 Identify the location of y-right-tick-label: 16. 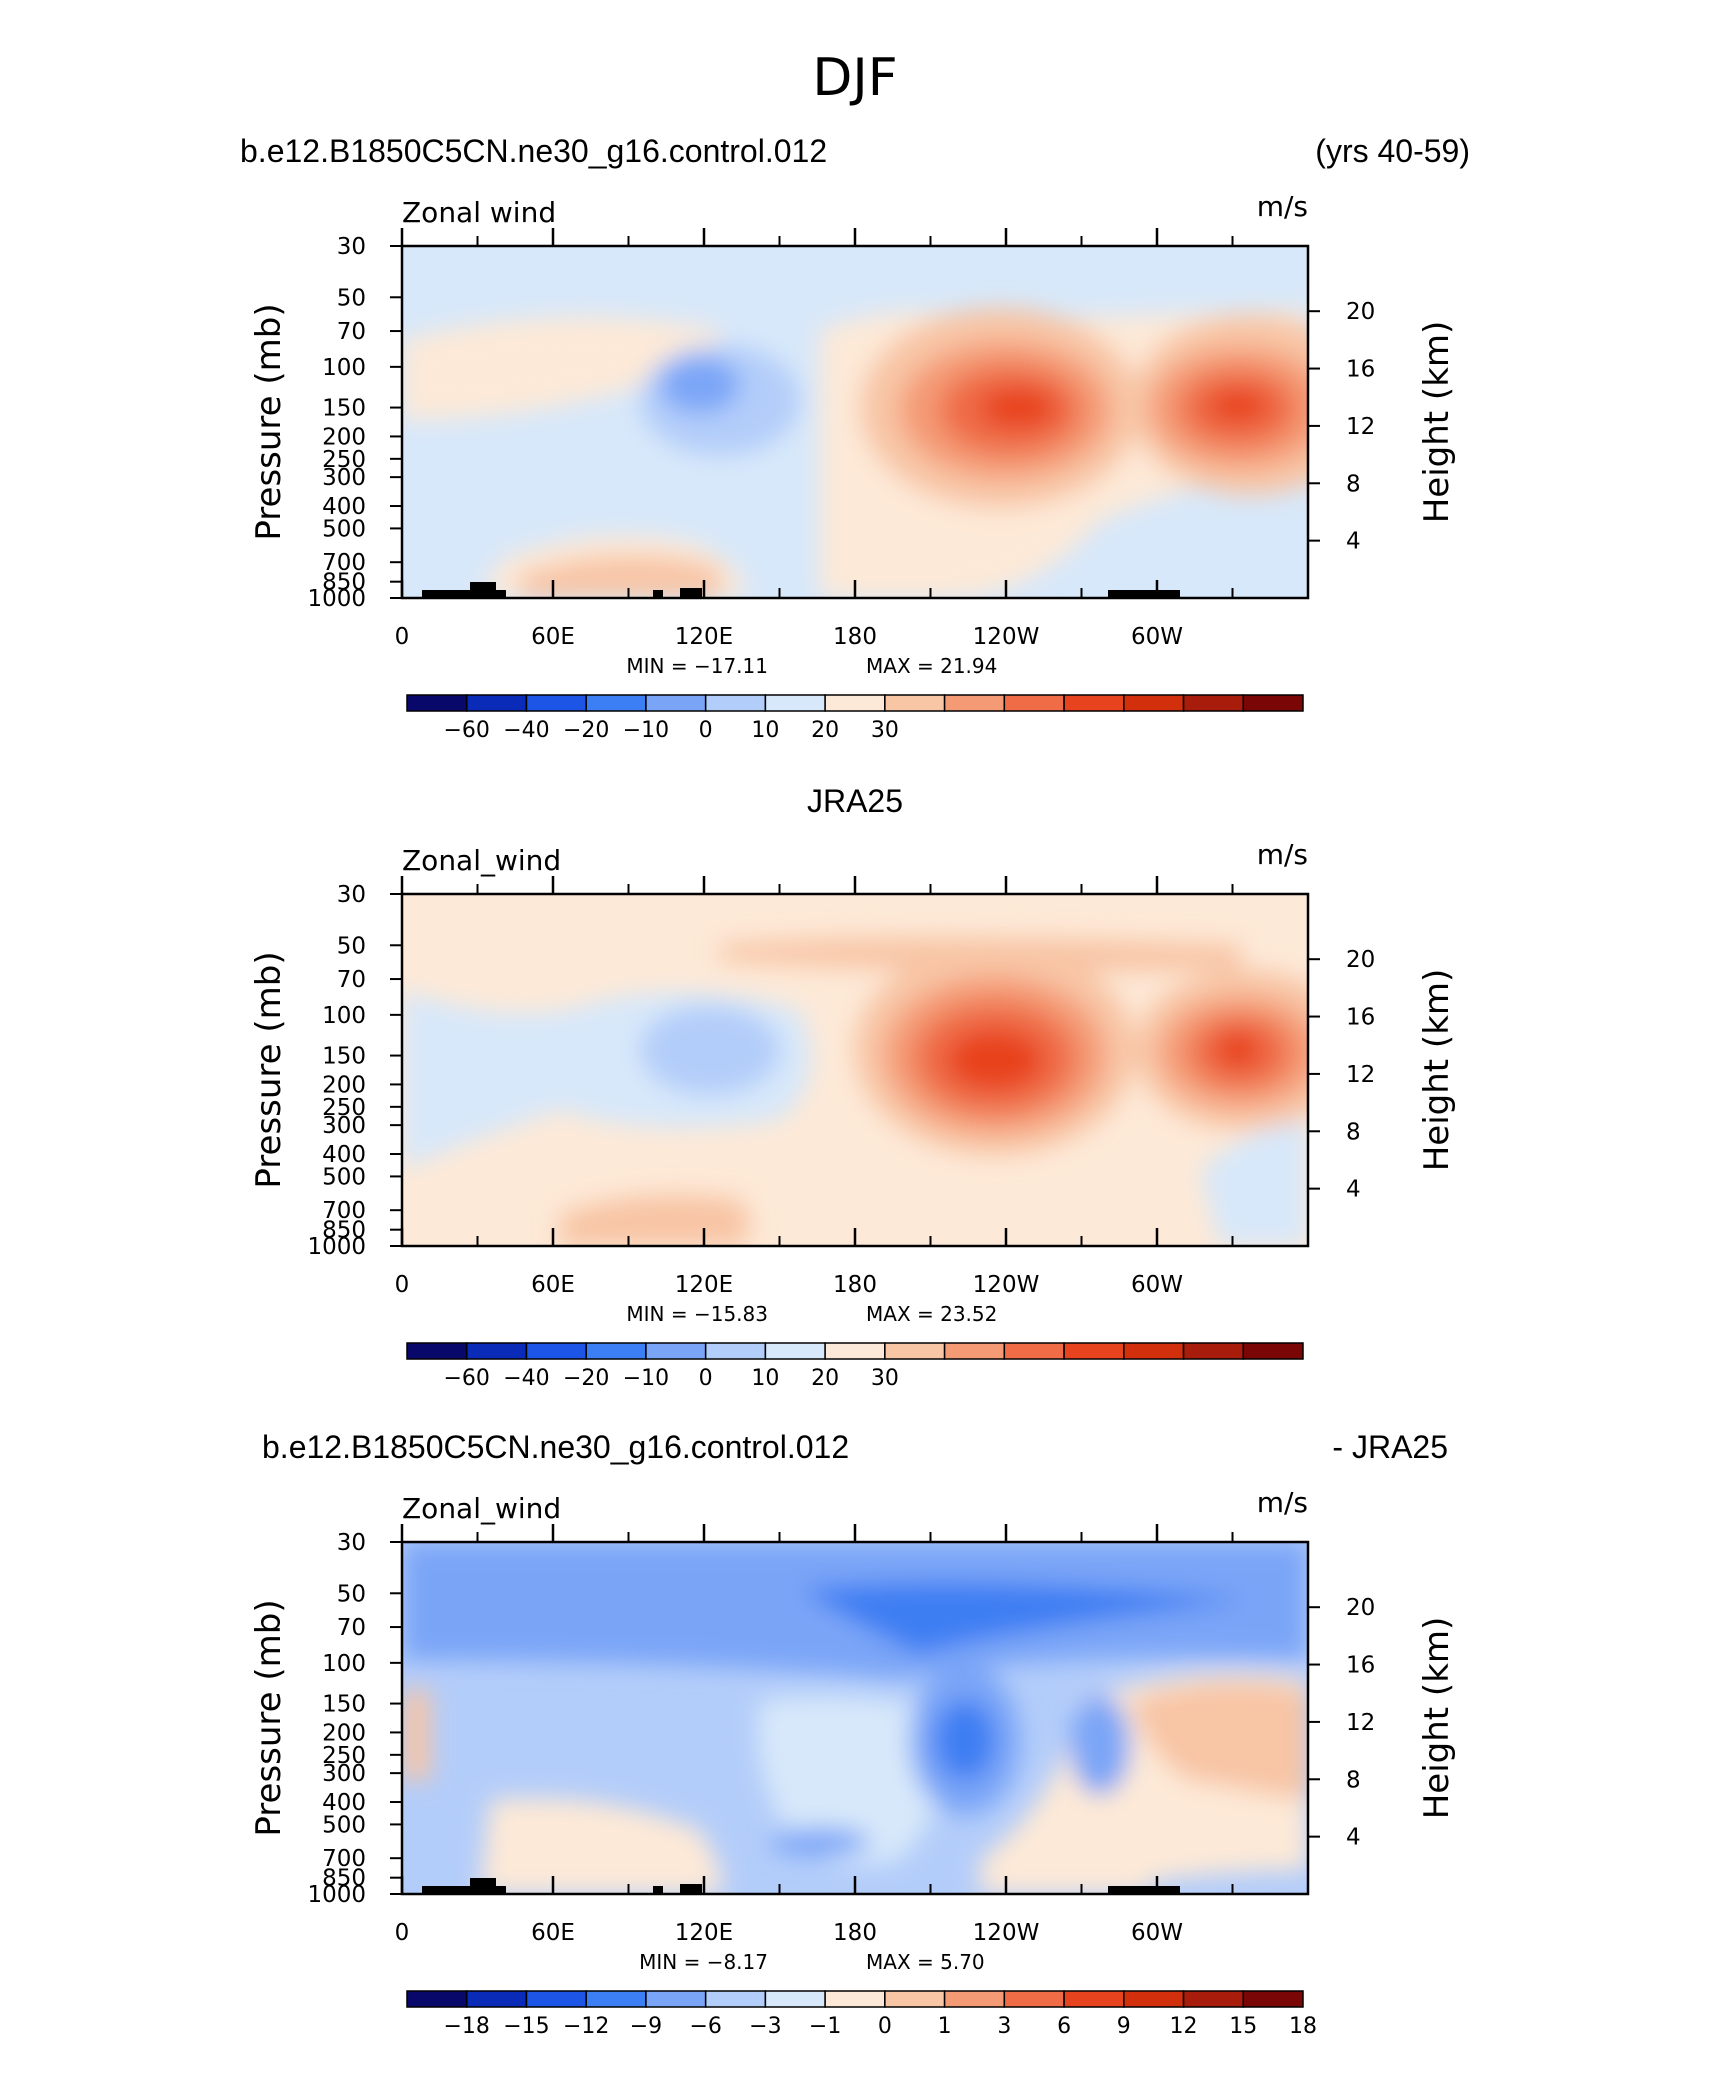
(1360, 1018).